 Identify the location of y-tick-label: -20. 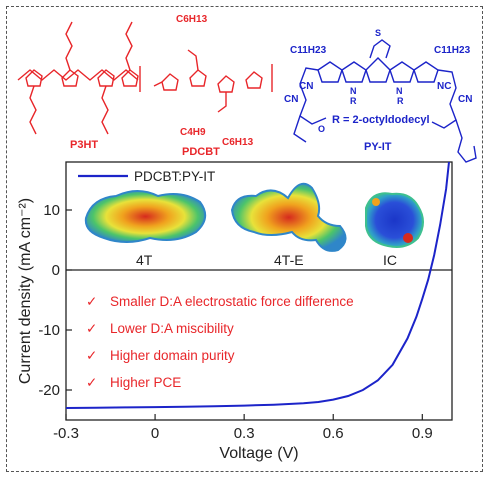
(49, 390).